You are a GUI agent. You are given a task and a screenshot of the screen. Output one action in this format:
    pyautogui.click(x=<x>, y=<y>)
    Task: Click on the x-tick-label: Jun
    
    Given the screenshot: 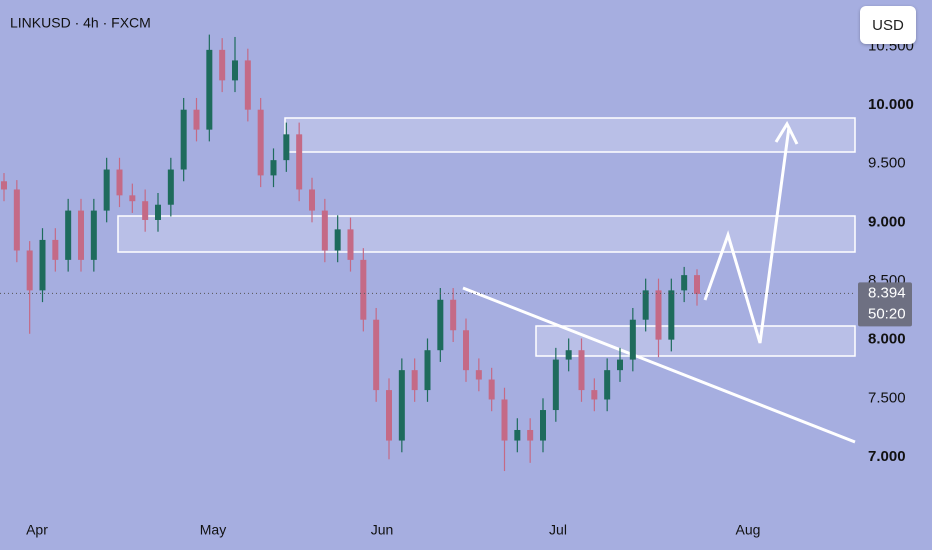 What is the action you would take?
    pyautogui.click(x=382, y=530)
    